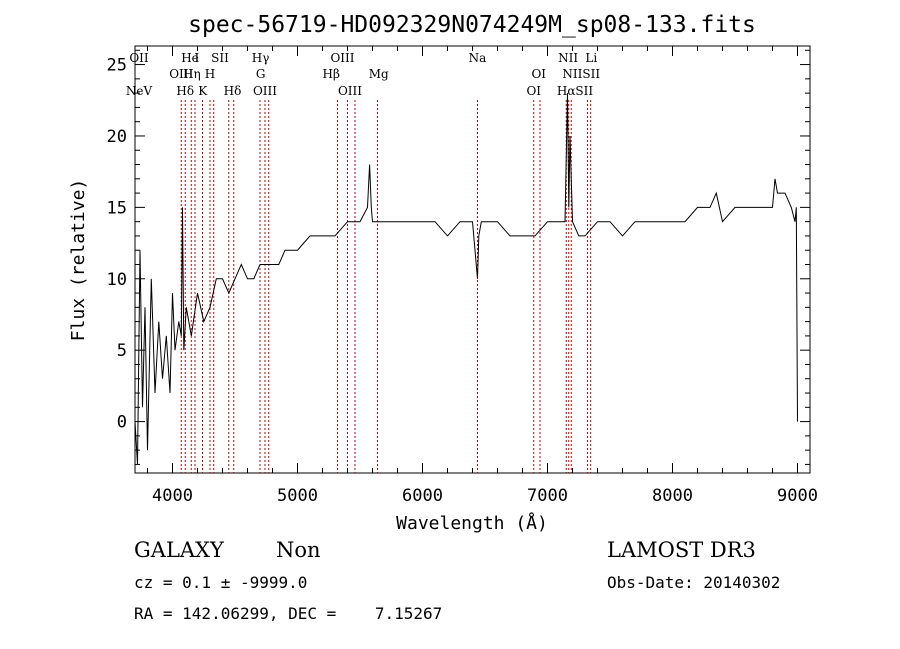 Image resolution: width=900 pixels, height=649 pixels. I want to click on line-label: HαSII, so click(575, 91).